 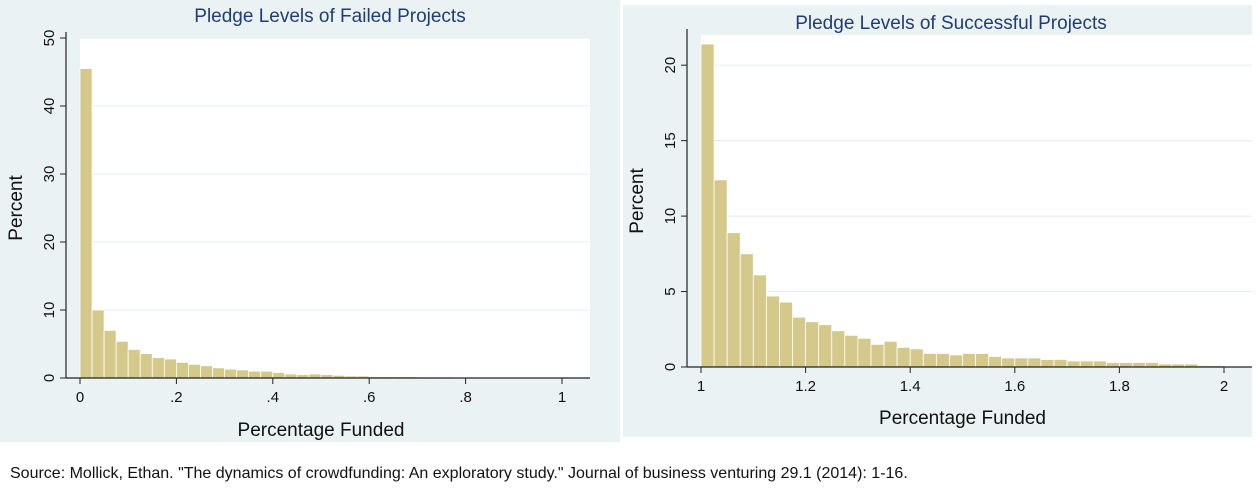 What do you see at coordinates (49, 38) in the screenshot?
I see `y-tick-label: 50` at bounding box center [49, 38].